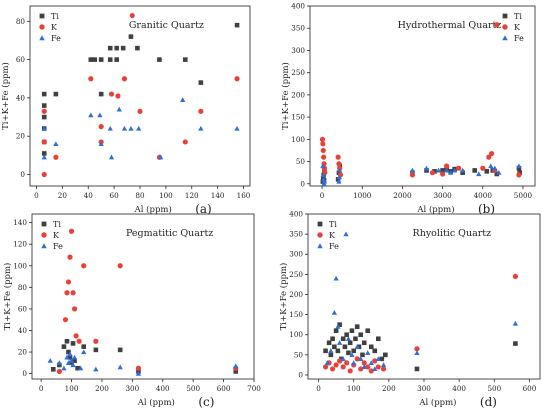  I want to click on y-tick-label: 350, so click(296, 234).